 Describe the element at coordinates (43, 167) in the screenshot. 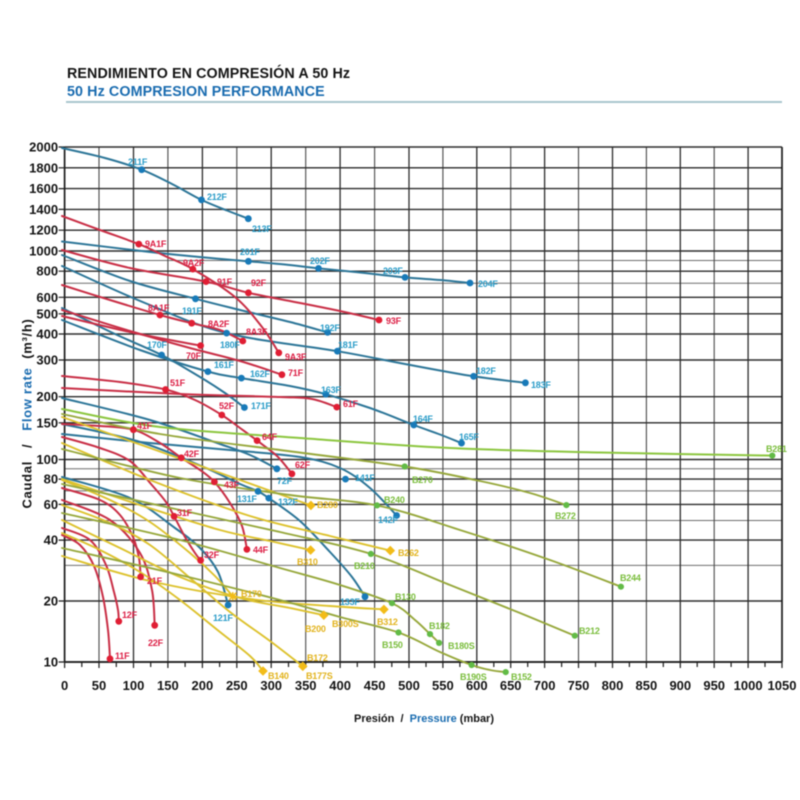

I see `svg-text: 1800` at that location.